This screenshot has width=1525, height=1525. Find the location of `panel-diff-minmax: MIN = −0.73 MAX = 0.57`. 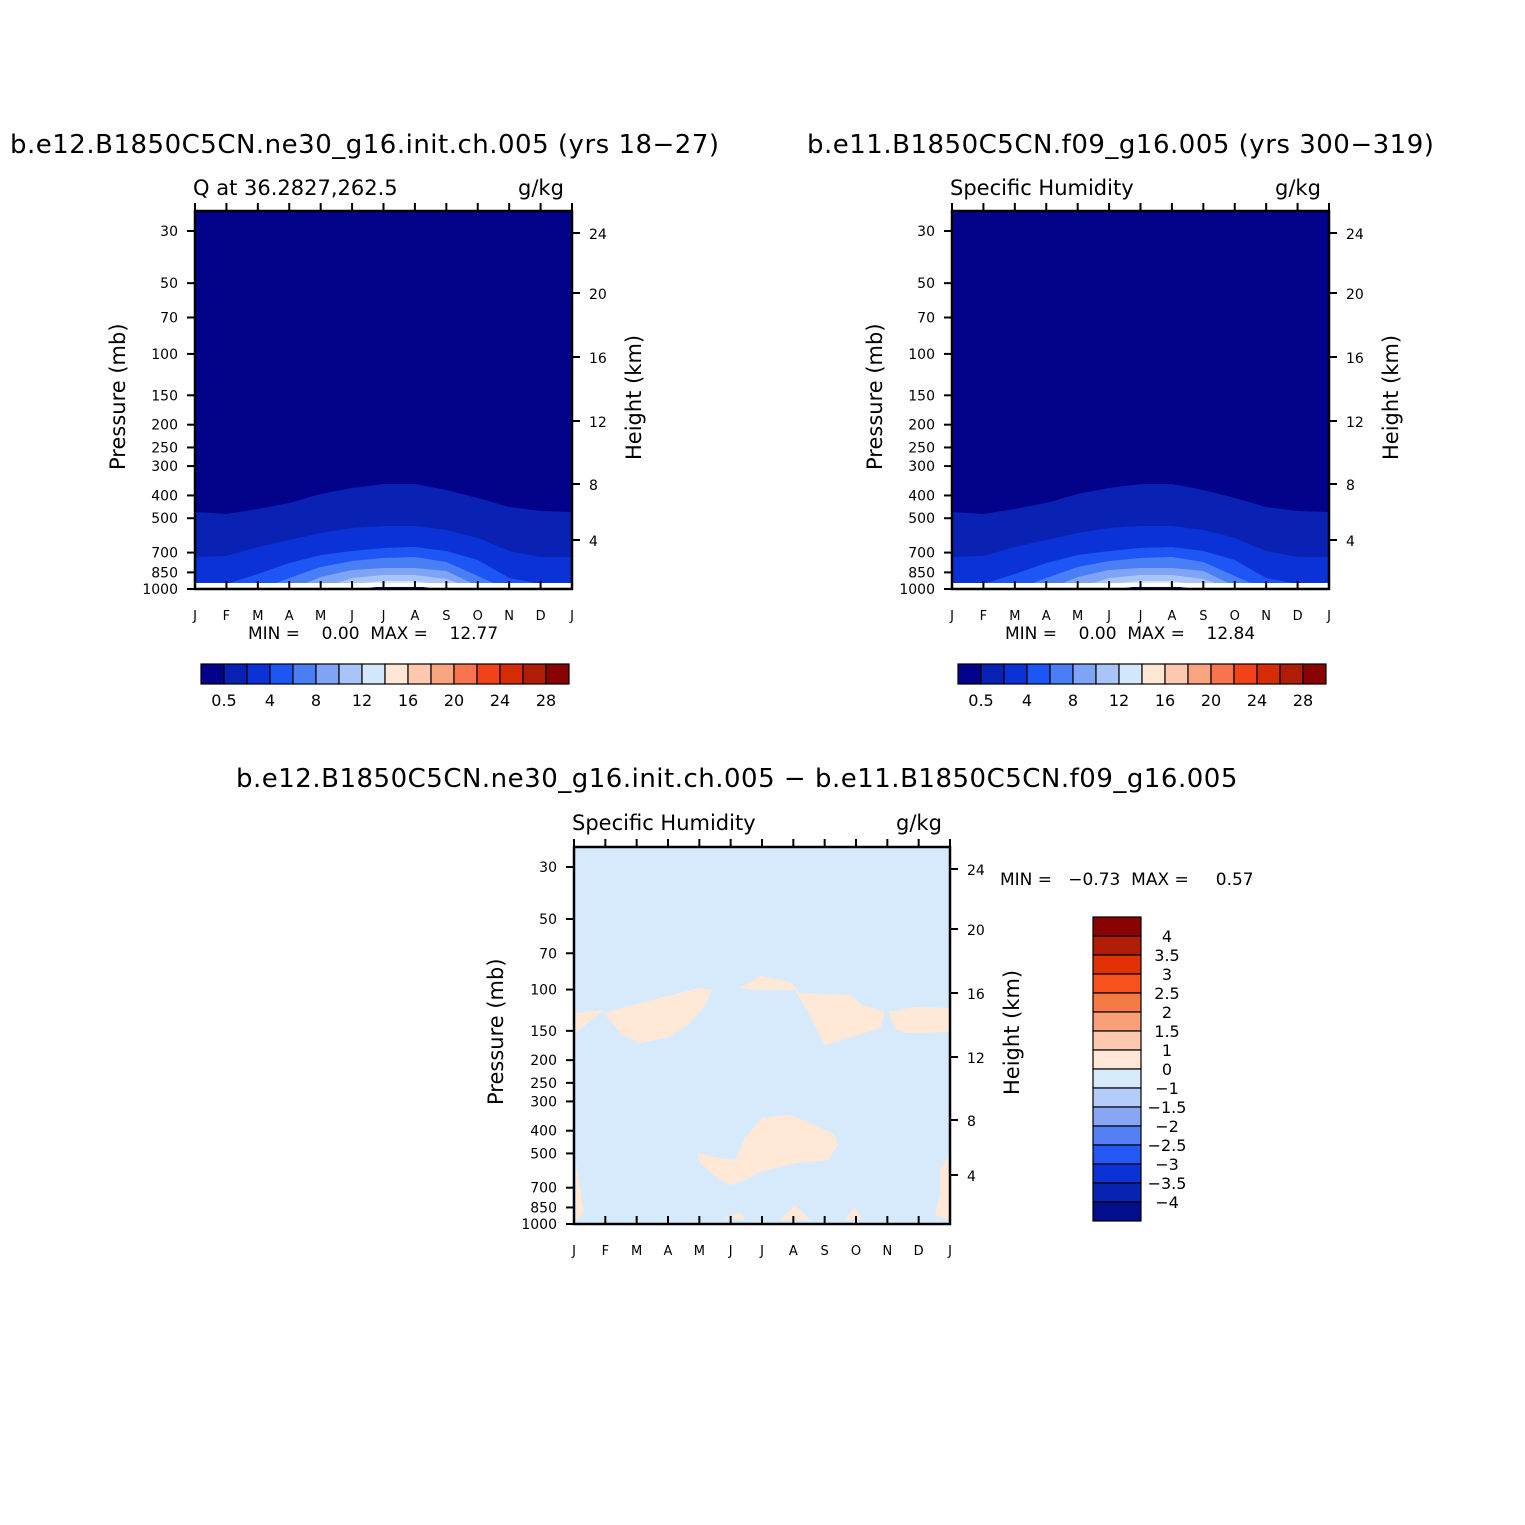

panel-diff-minmax: MIN = −0.73 MAX = 0.57 is located at coordinates (1127, 880).